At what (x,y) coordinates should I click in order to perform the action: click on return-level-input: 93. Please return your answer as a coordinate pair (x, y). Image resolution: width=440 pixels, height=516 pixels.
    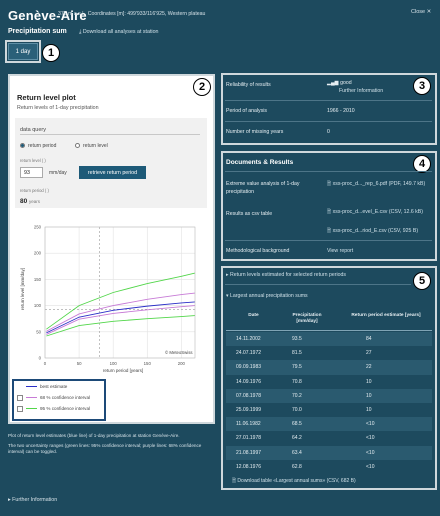
    Looking at the image, I should click on (31, 172).